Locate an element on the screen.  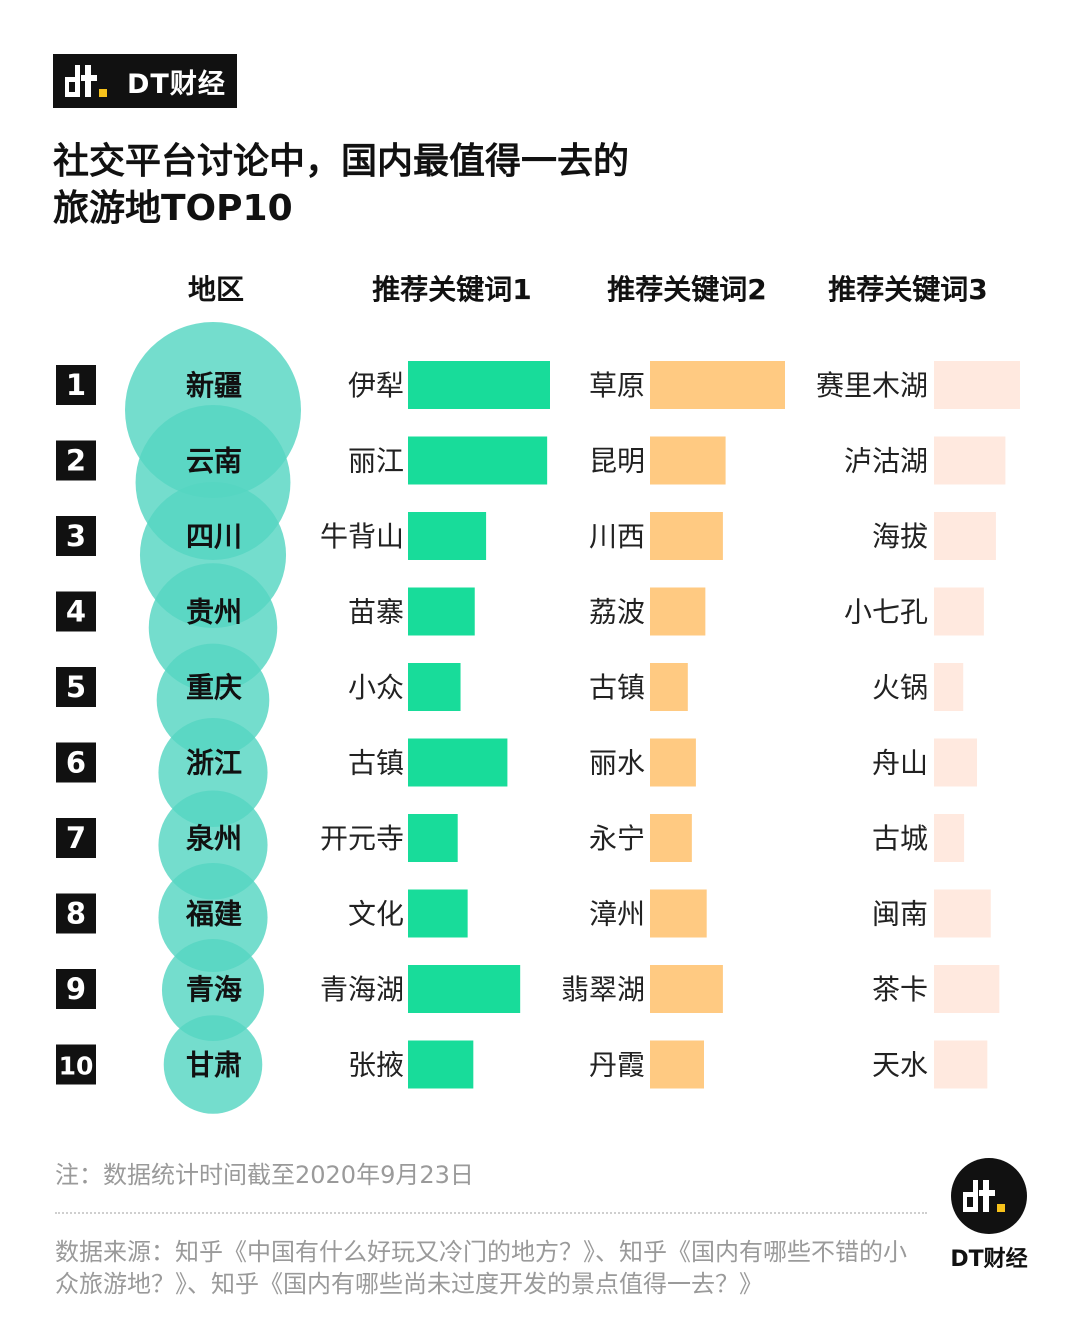
keyword-3-label: 茶卡 is located at coordinates (900, 989).